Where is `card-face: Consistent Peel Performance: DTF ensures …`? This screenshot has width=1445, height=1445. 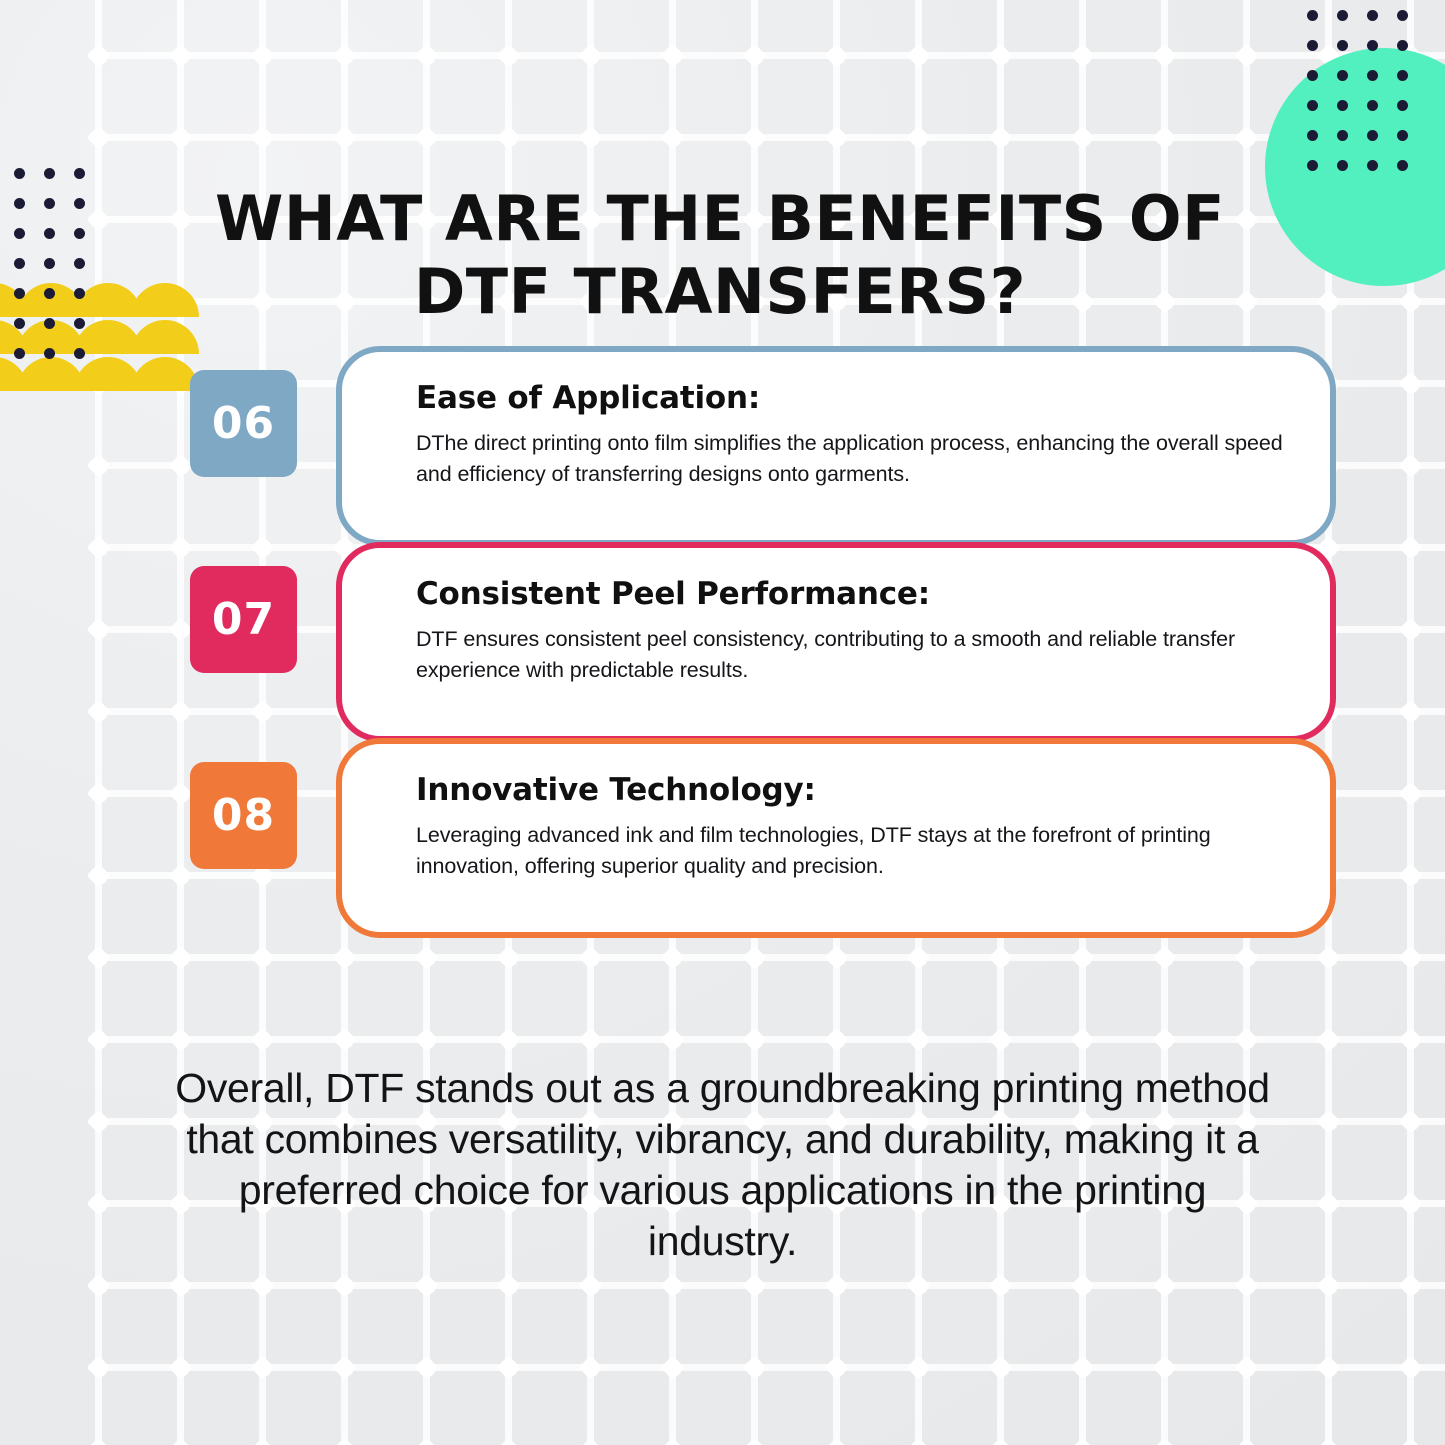
card-face: Consistent Peel Performance: DTF ensures … is located at coordinates (836, 642).